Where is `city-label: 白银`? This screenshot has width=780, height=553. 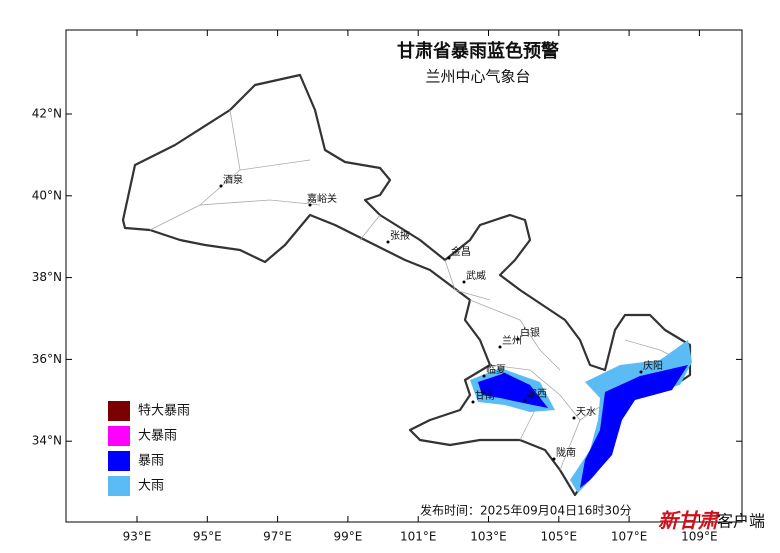 city-label: 白银 is located at coordinates (530, 332).